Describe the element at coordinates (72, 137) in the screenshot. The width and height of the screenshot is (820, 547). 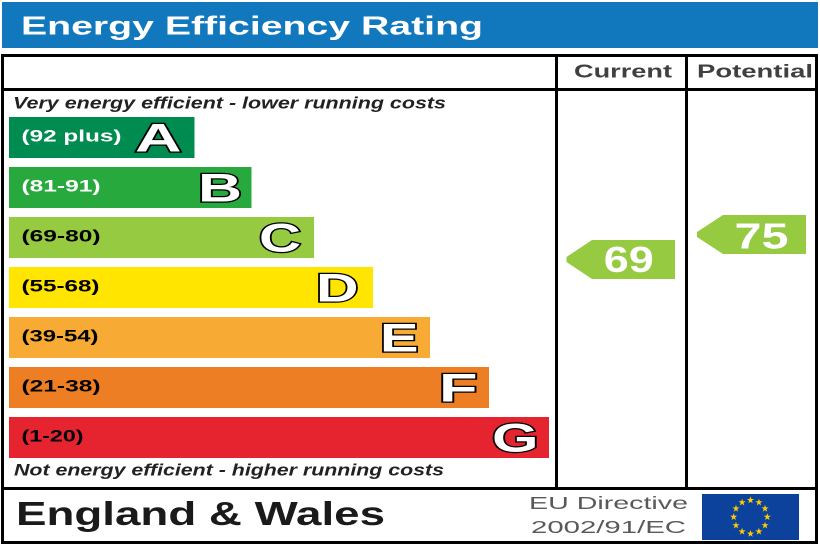
I see `svg-text: (92 plus)` at that location.